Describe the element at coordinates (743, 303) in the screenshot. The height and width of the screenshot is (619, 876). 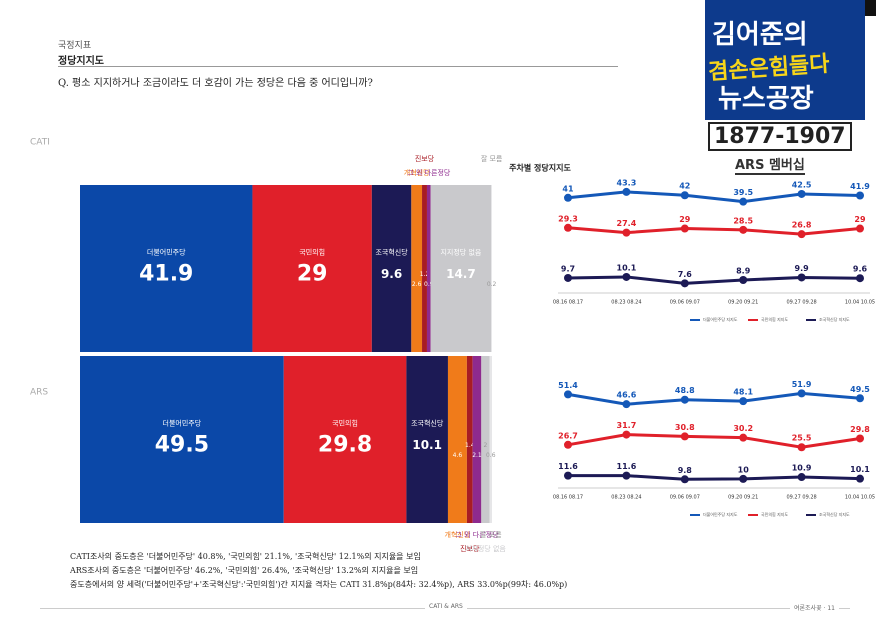
I see `x-tick-label: 09.20 09.21` at that location.